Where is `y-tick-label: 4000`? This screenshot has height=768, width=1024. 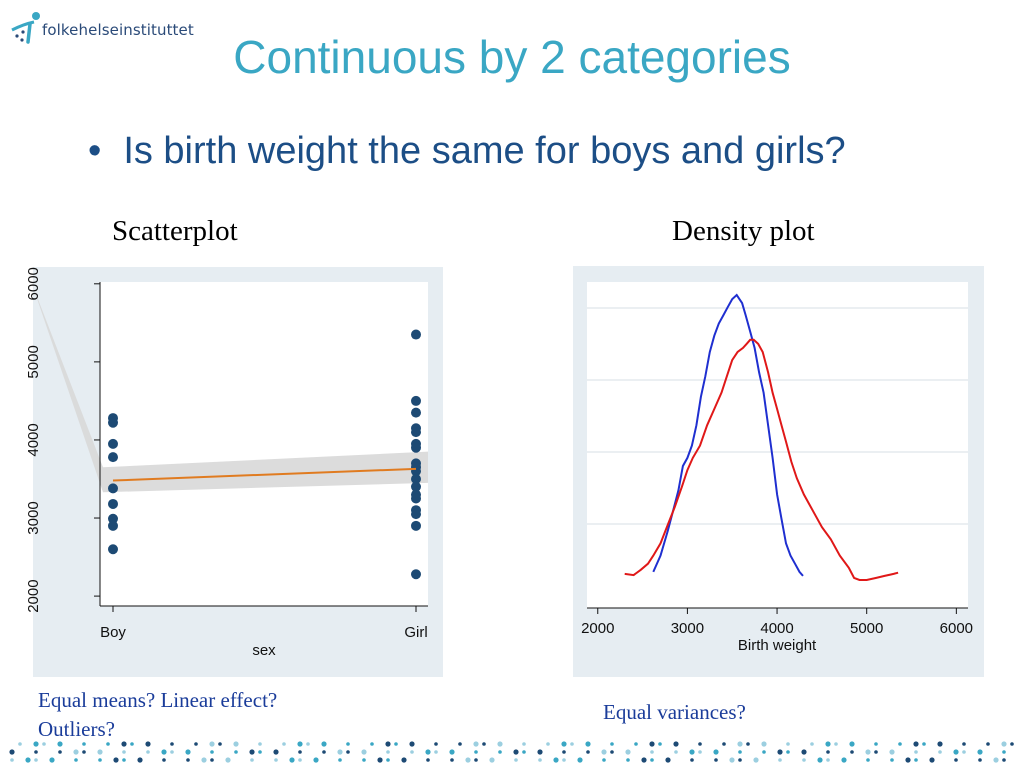 y-tick-label: 4000 is located at coordinates (33, 439).